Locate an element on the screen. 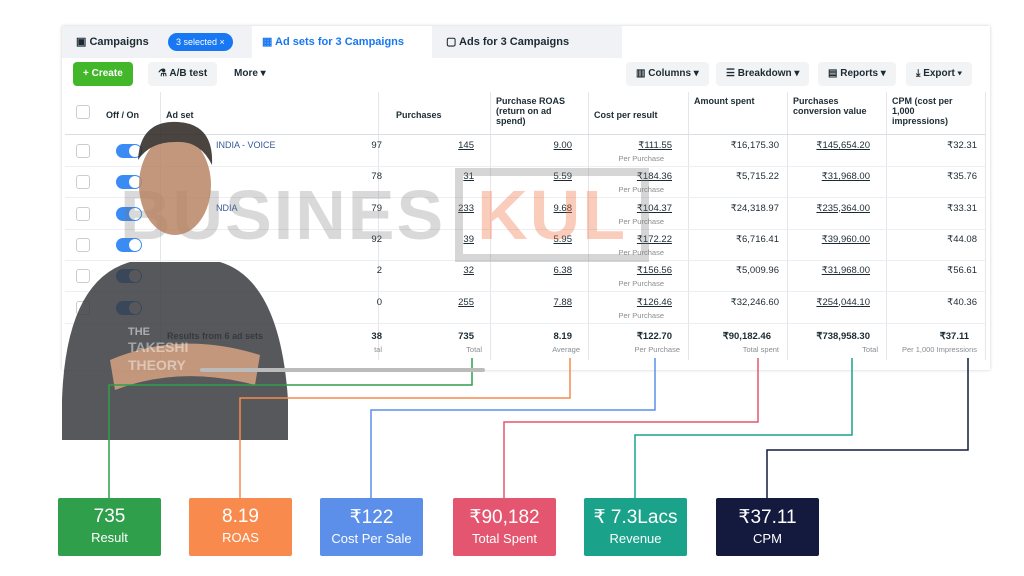  overlay-text: TAKESHI is located at coordinates (158, 347).